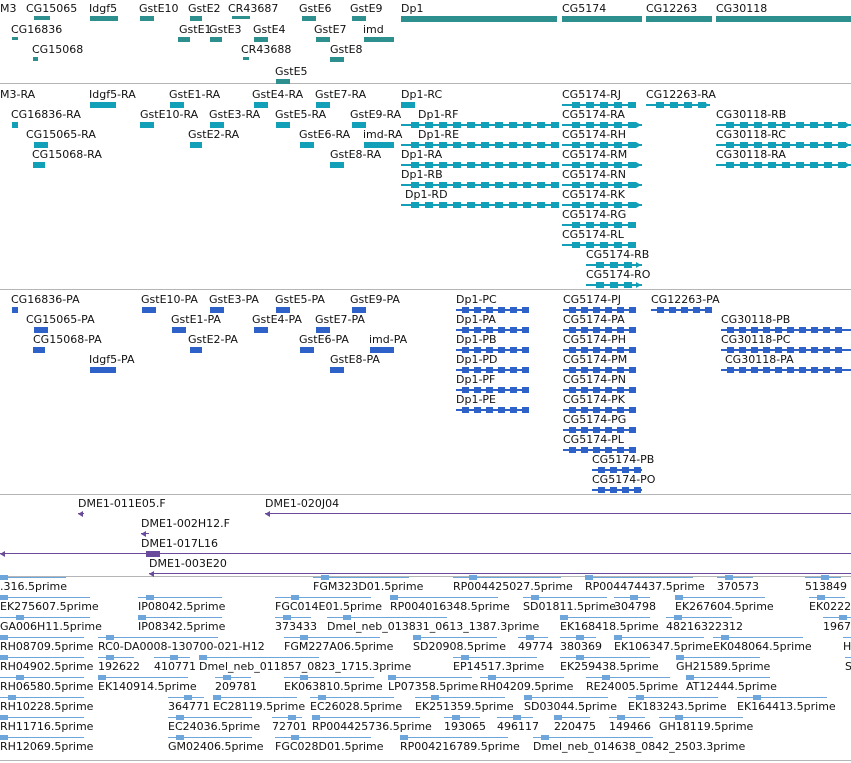 The image size is (851, 763). What do you see at coordinates (329, 746) in the screenshot?
I see `est-label: FGC028D01.5prime` at bounding box center [329, 746].